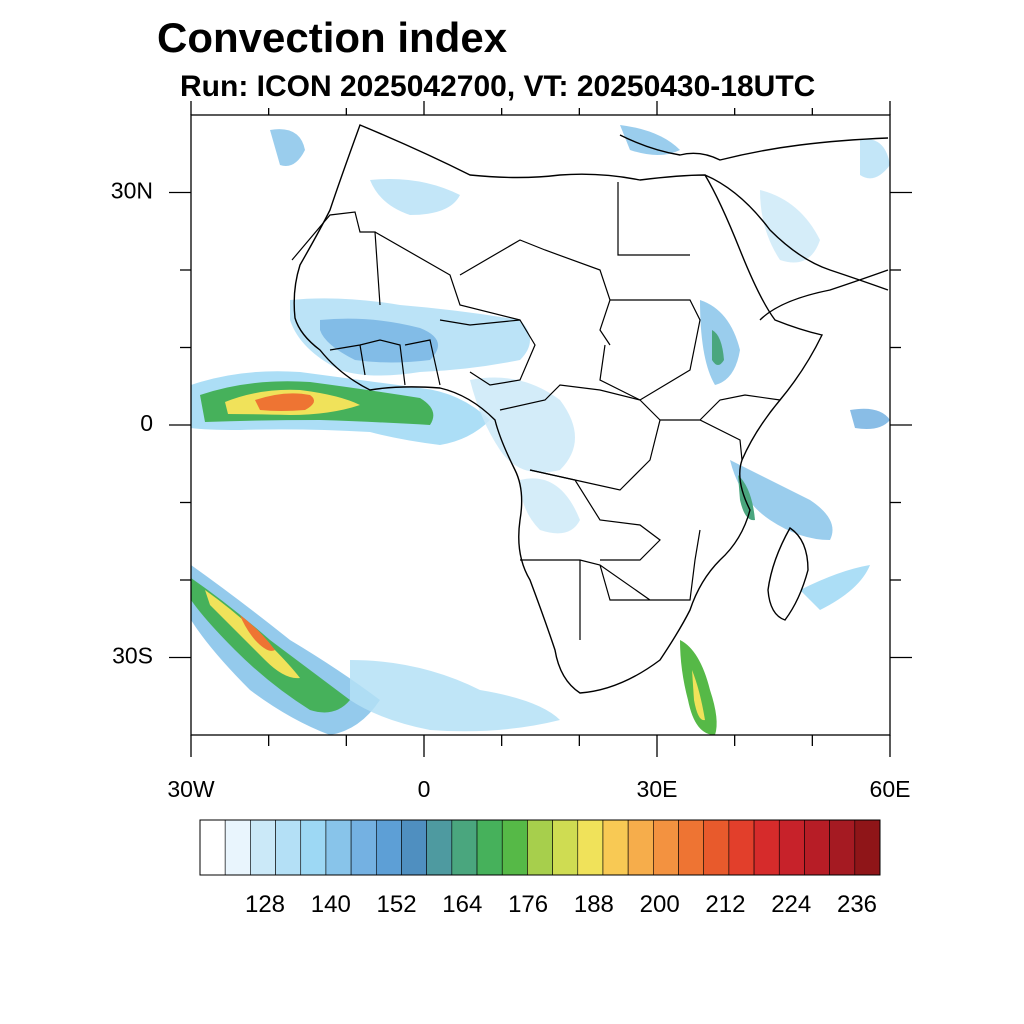 Image resolution: width=1024 pixels, height=1024 pixels. What do you see at coordinates (660, 904) in the screenshot?
I see `colorbar-label: 200` at bounding box center [660, 904].